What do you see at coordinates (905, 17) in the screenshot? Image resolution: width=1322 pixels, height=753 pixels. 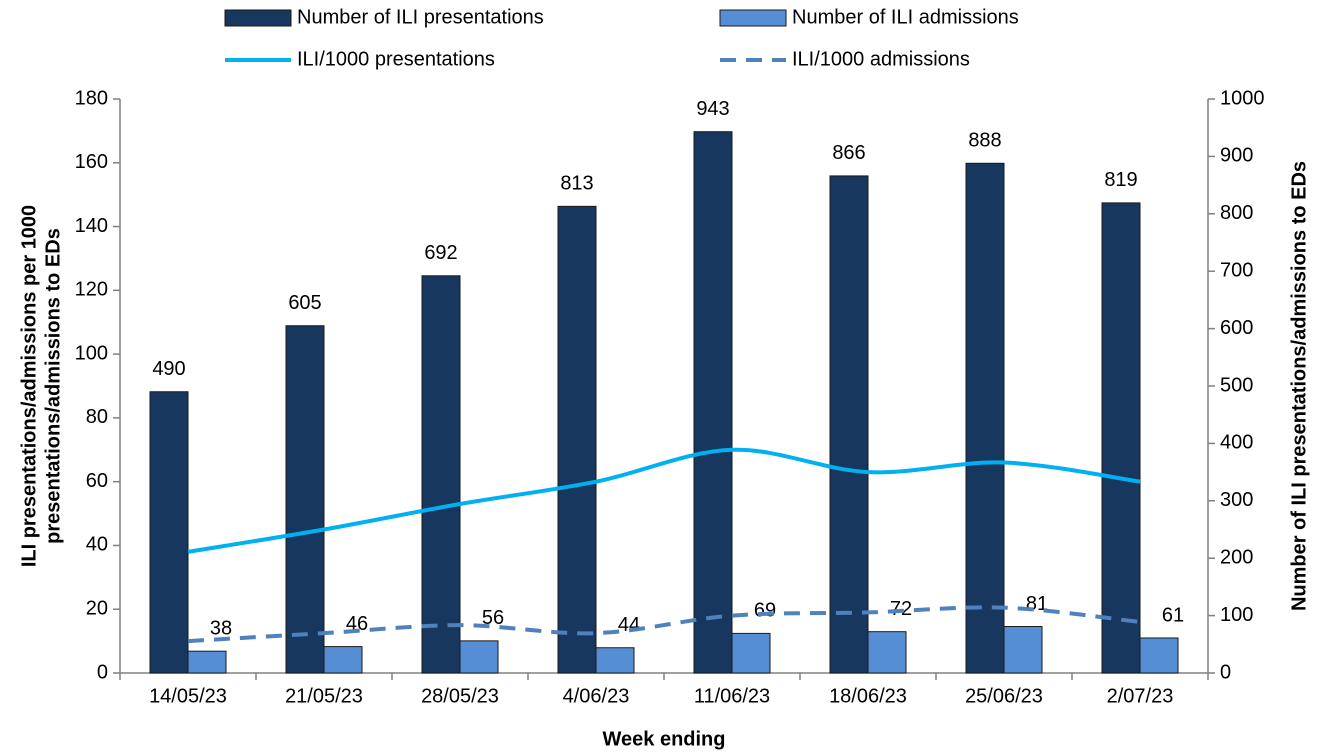 I see `legend-label: Number of ILI admissions` at bounding box center [905, 17].